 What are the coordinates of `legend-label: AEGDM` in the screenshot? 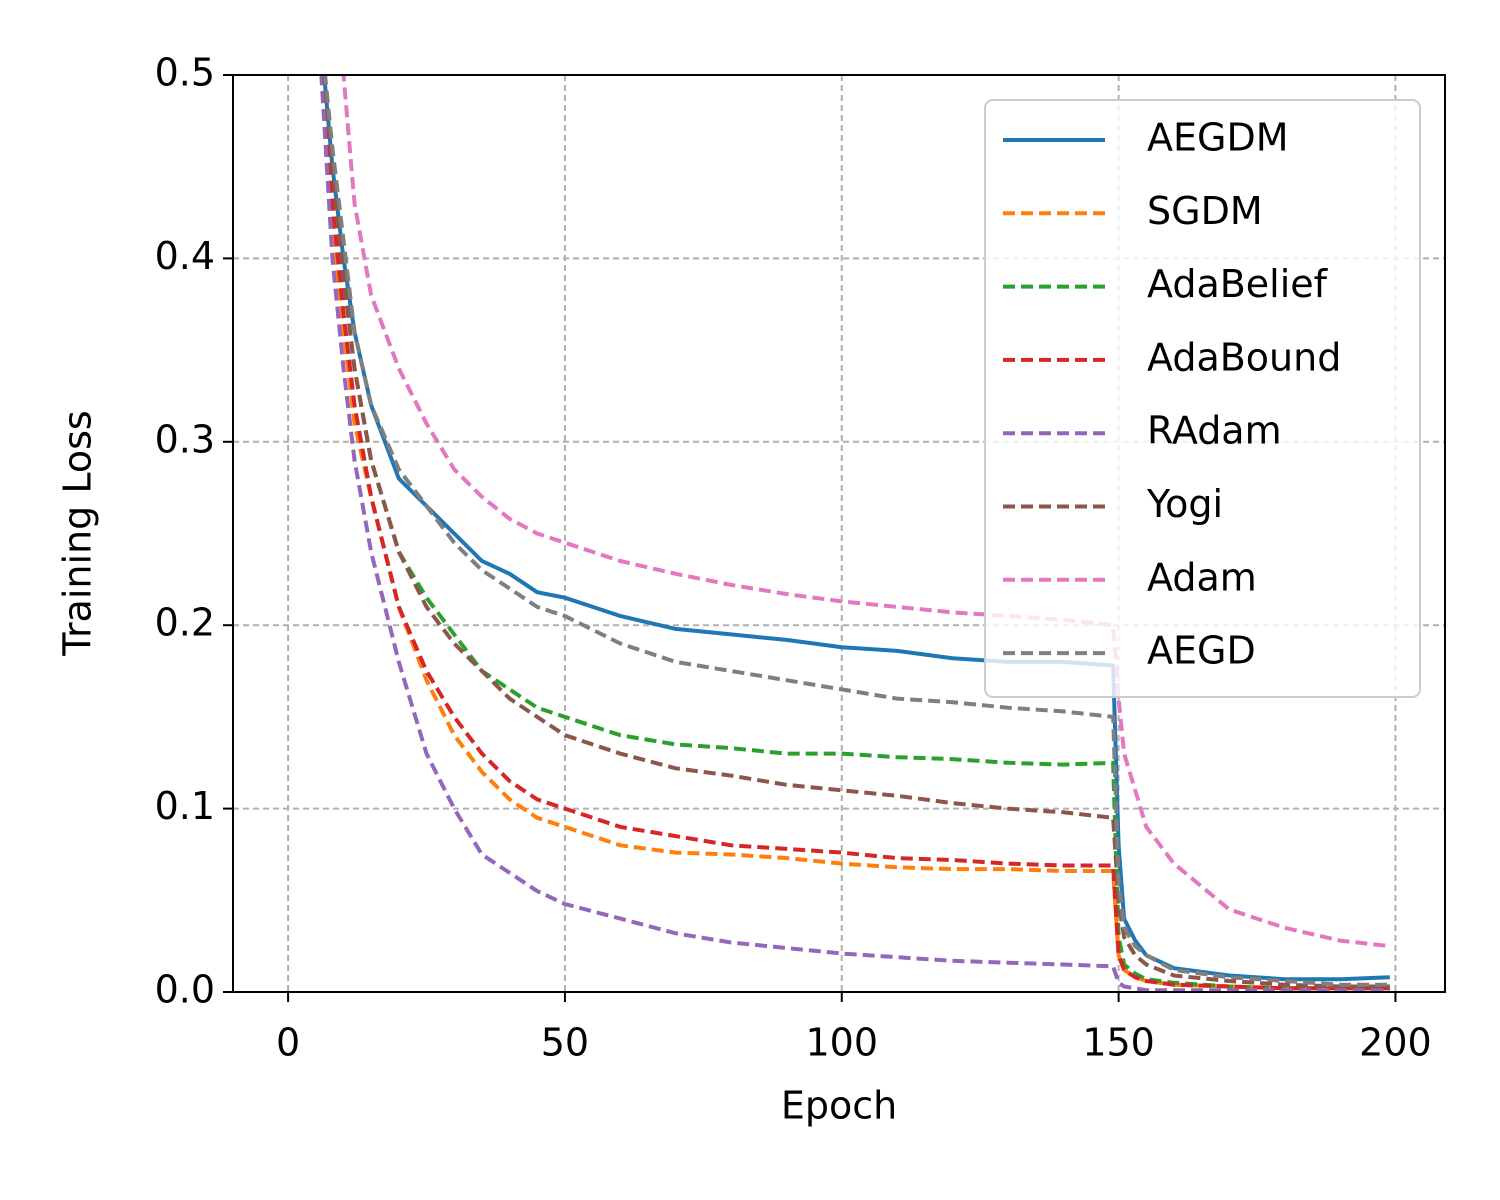 It's located at (1218, 138).